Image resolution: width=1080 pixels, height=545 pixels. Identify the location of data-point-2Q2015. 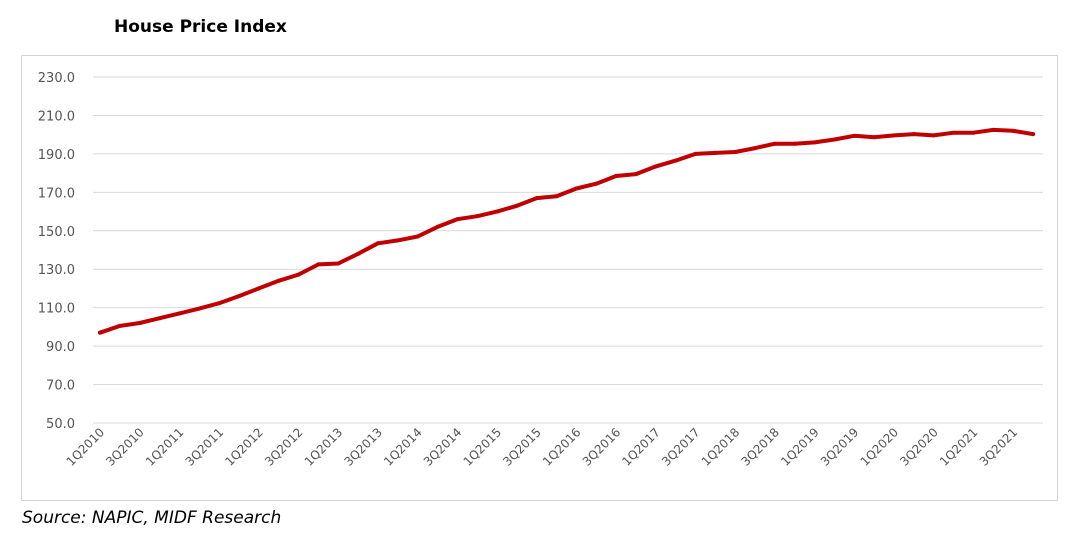
(516, 205).